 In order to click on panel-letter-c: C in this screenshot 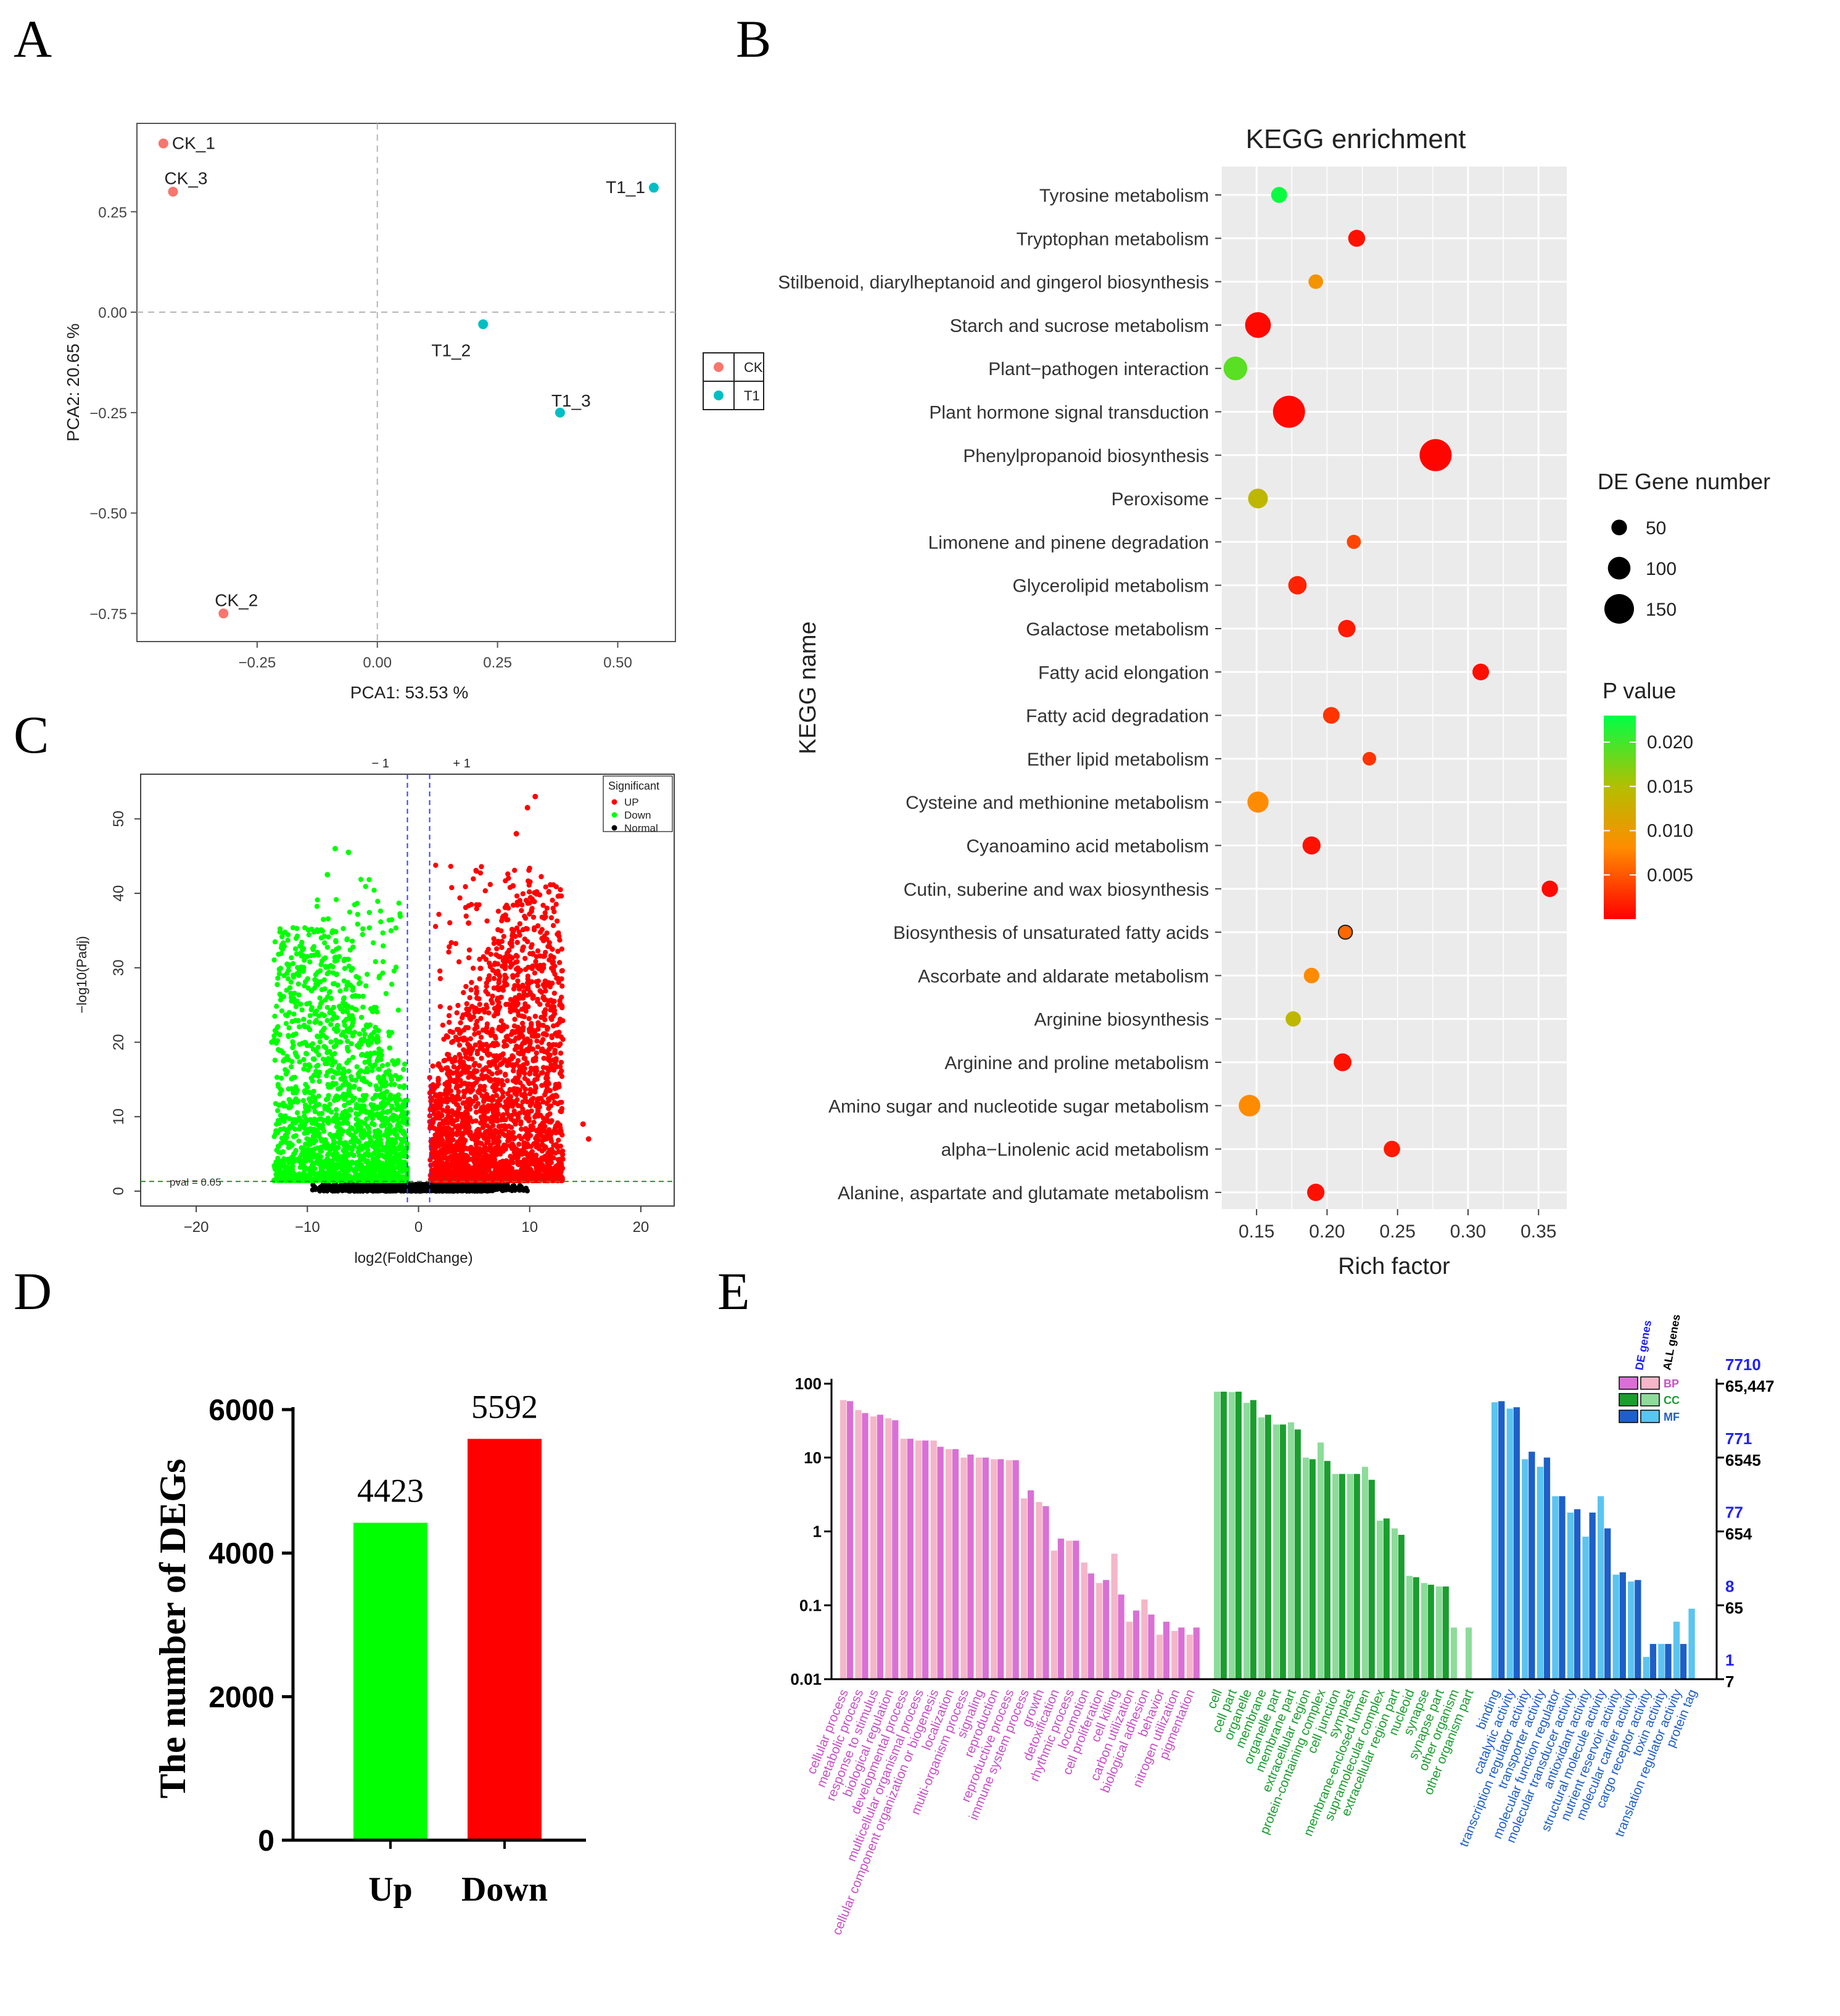, I will do `click(31, 735)`.